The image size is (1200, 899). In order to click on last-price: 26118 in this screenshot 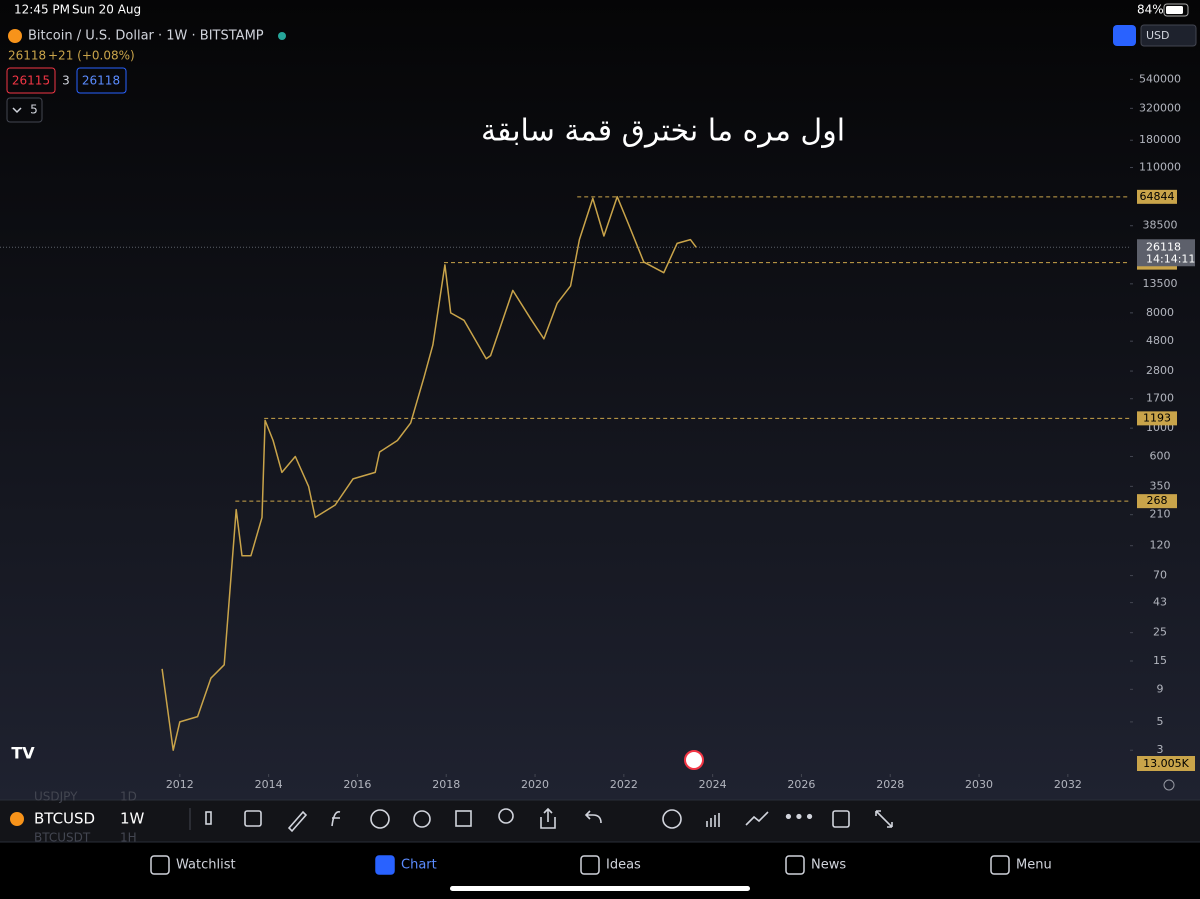, I will do `click(27, 56)`.